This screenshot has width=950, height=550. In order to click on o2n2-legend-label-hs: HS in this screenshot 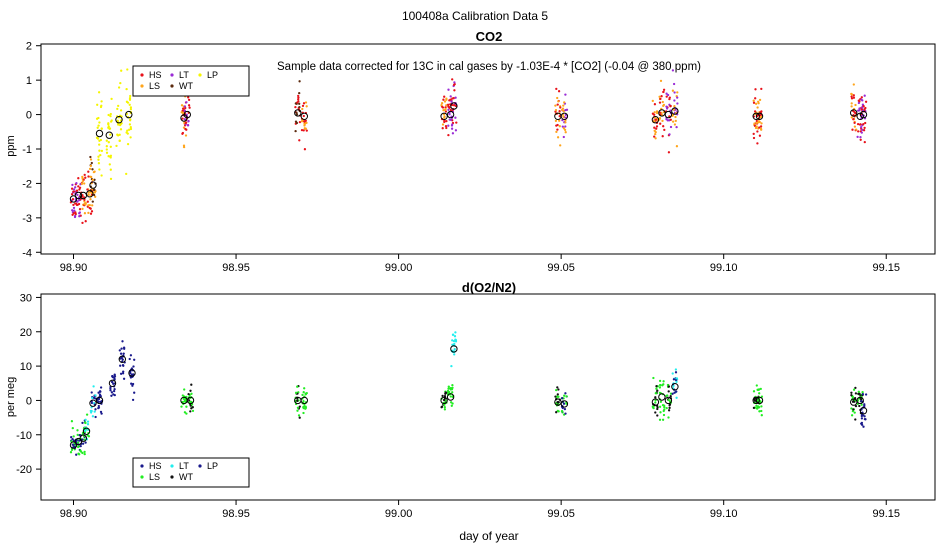, I will do `click(155, 466)`.